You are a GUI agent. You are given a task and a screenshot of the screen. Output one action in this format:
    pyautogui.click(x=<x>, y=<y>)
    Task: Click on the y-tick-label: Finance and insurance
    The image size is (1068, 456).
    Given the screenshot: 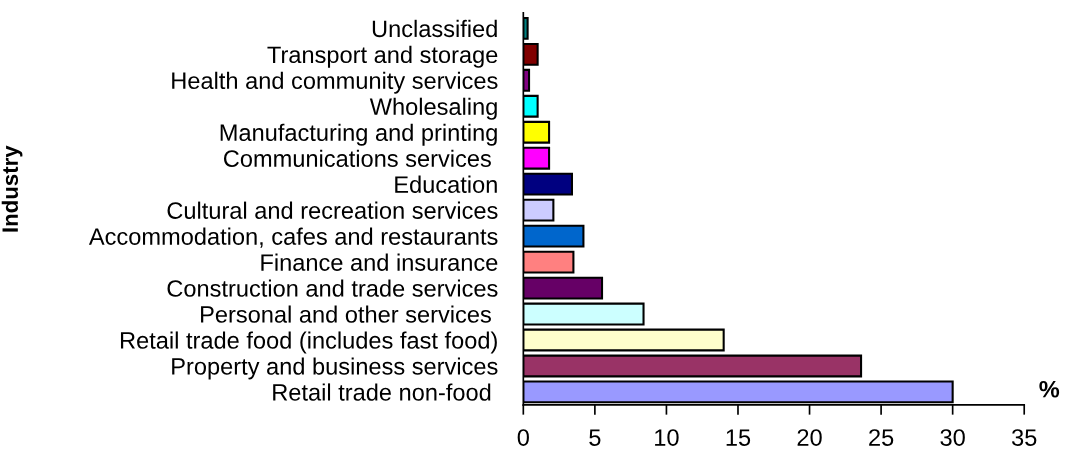 What is the action you would take?
    pyautogui.click(x=379, y=262)
    